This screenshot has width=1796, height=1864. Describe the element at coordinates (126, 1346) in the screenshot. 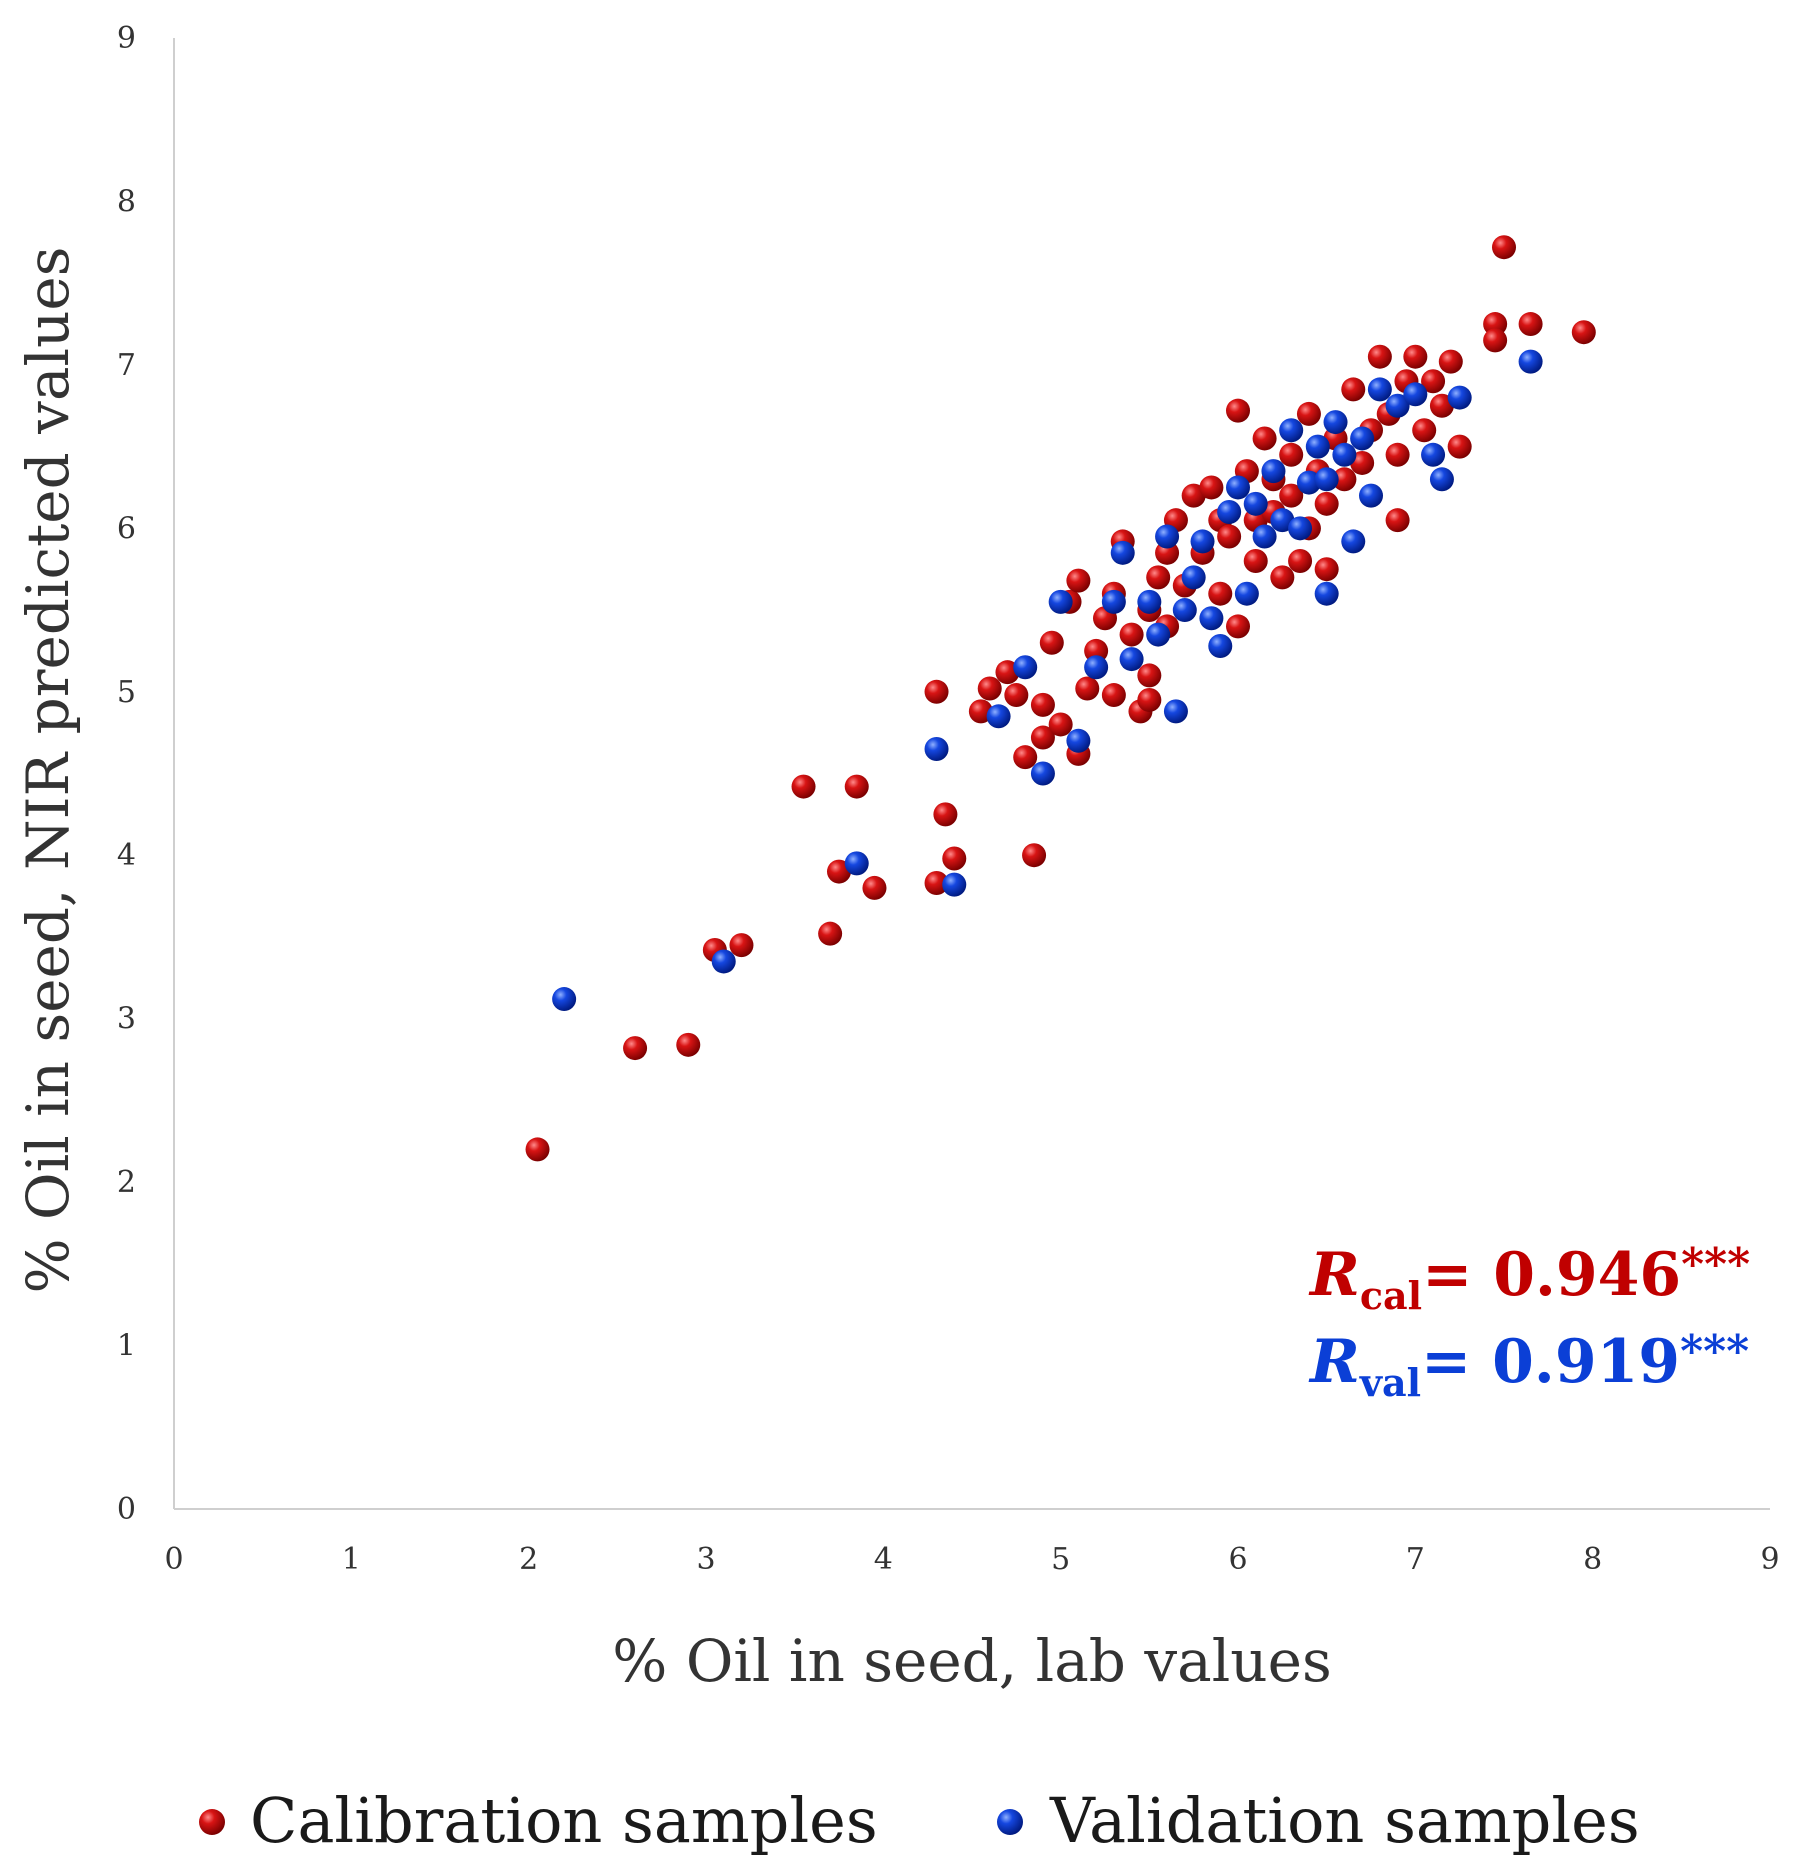

I see `y-tick-label: 1` at that location.